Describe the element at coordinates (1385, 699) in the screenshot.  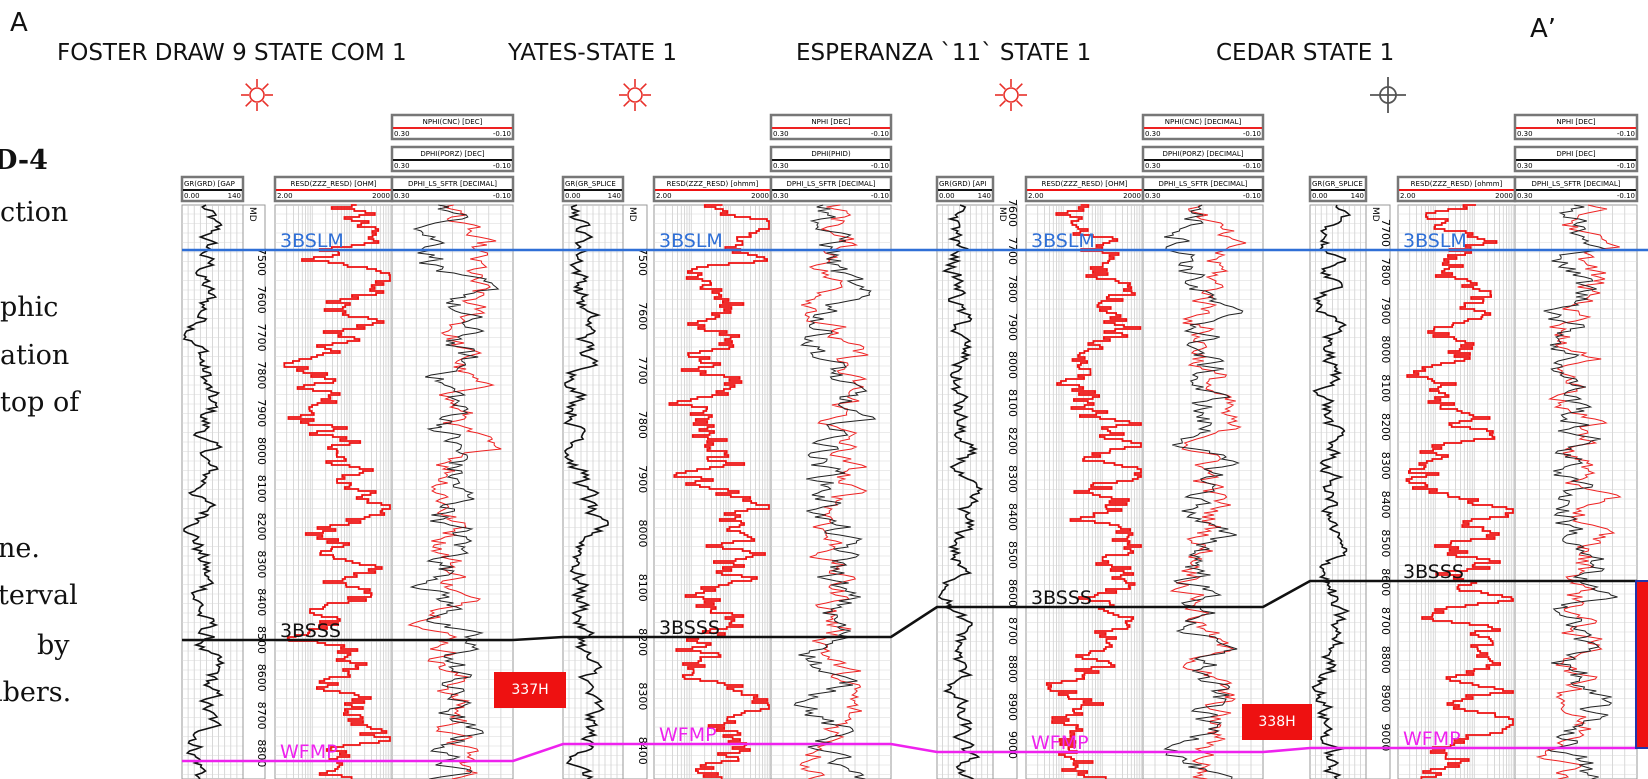
I see `depth-tick-label: 8900` at that location.